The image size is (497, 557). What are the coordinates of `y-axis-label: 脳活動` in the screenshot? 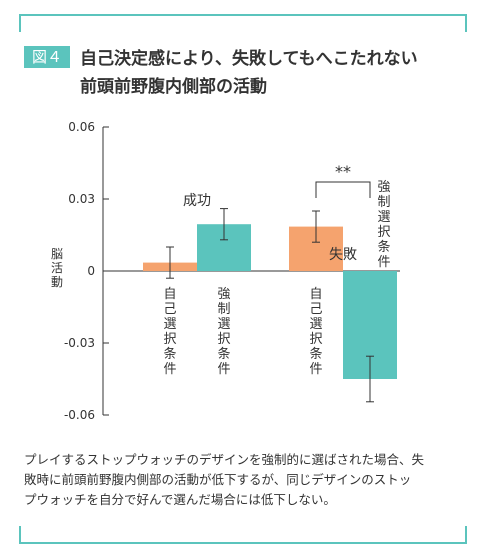 It's located at (57, 268).